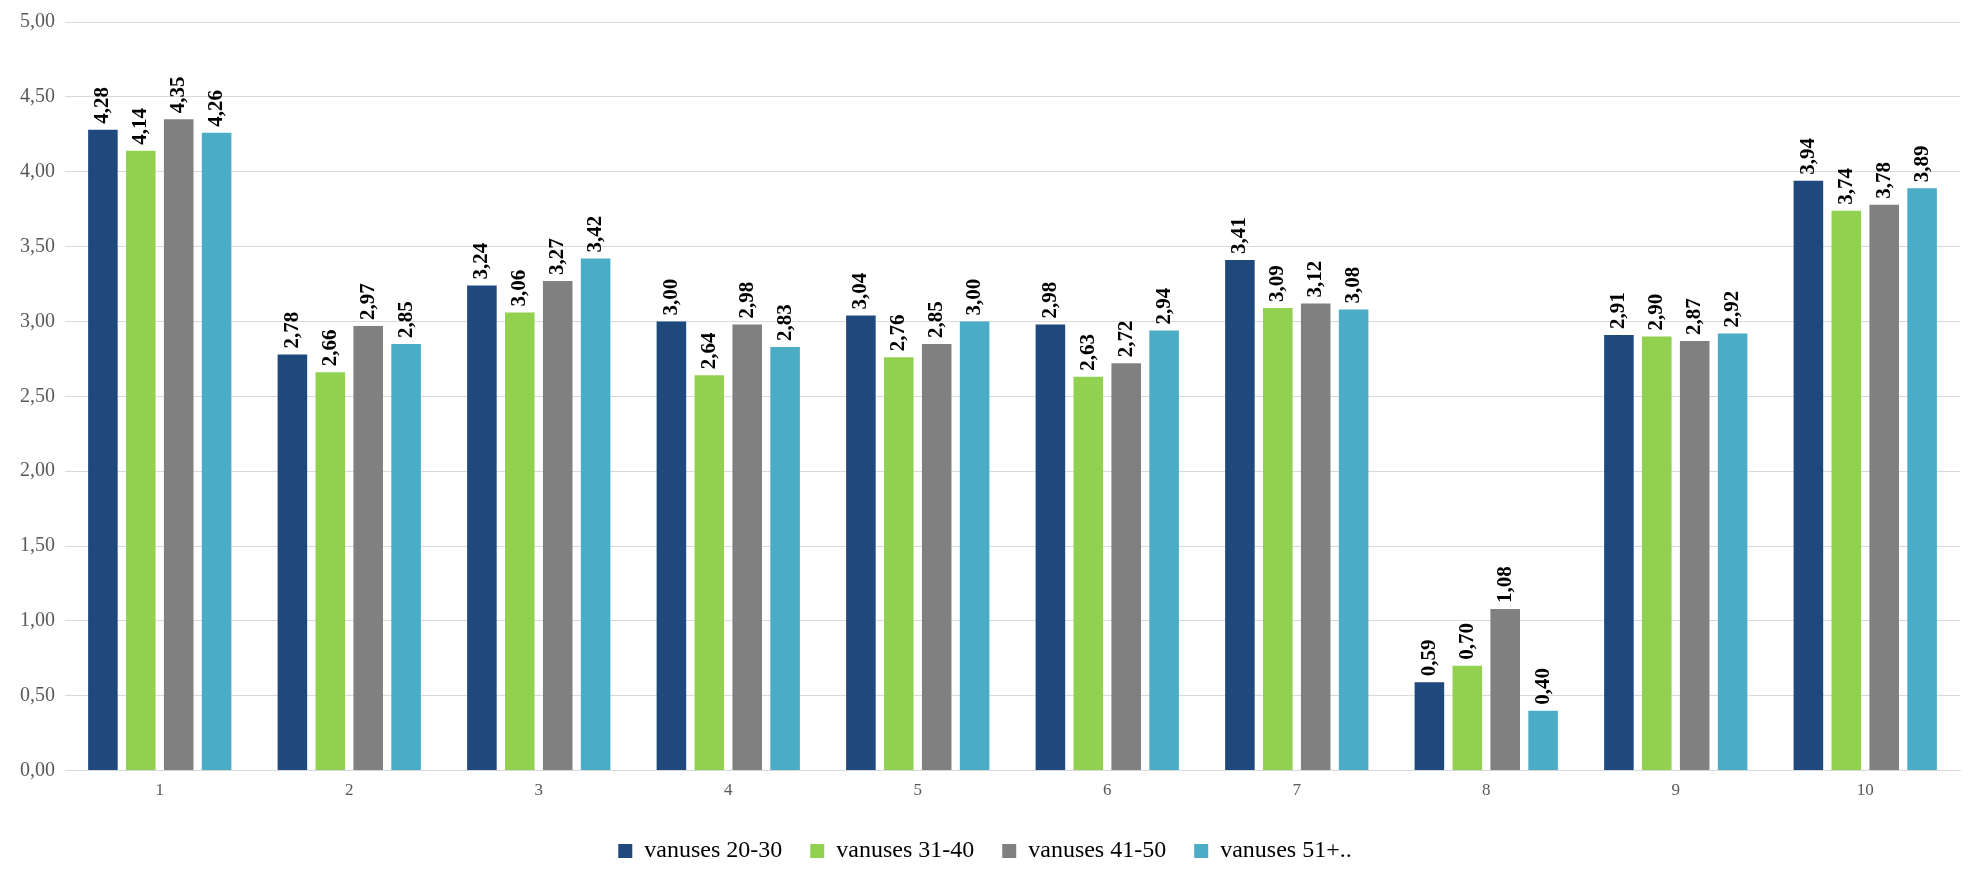 This screenshot has height=883, width=1975. What do you see at coordinates (159, 790) in the screenshot?
I see `x-tick-label: 1` at bounding box center [159, 790].